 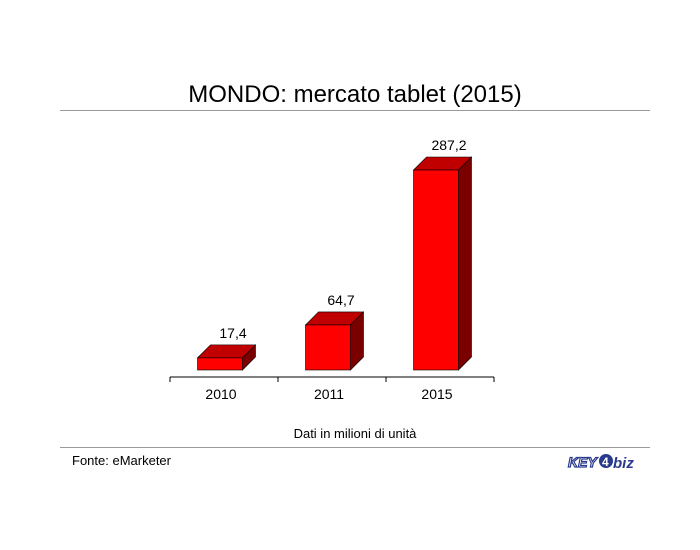 I want to click on bar-side-face, so click(x=465, y=263).